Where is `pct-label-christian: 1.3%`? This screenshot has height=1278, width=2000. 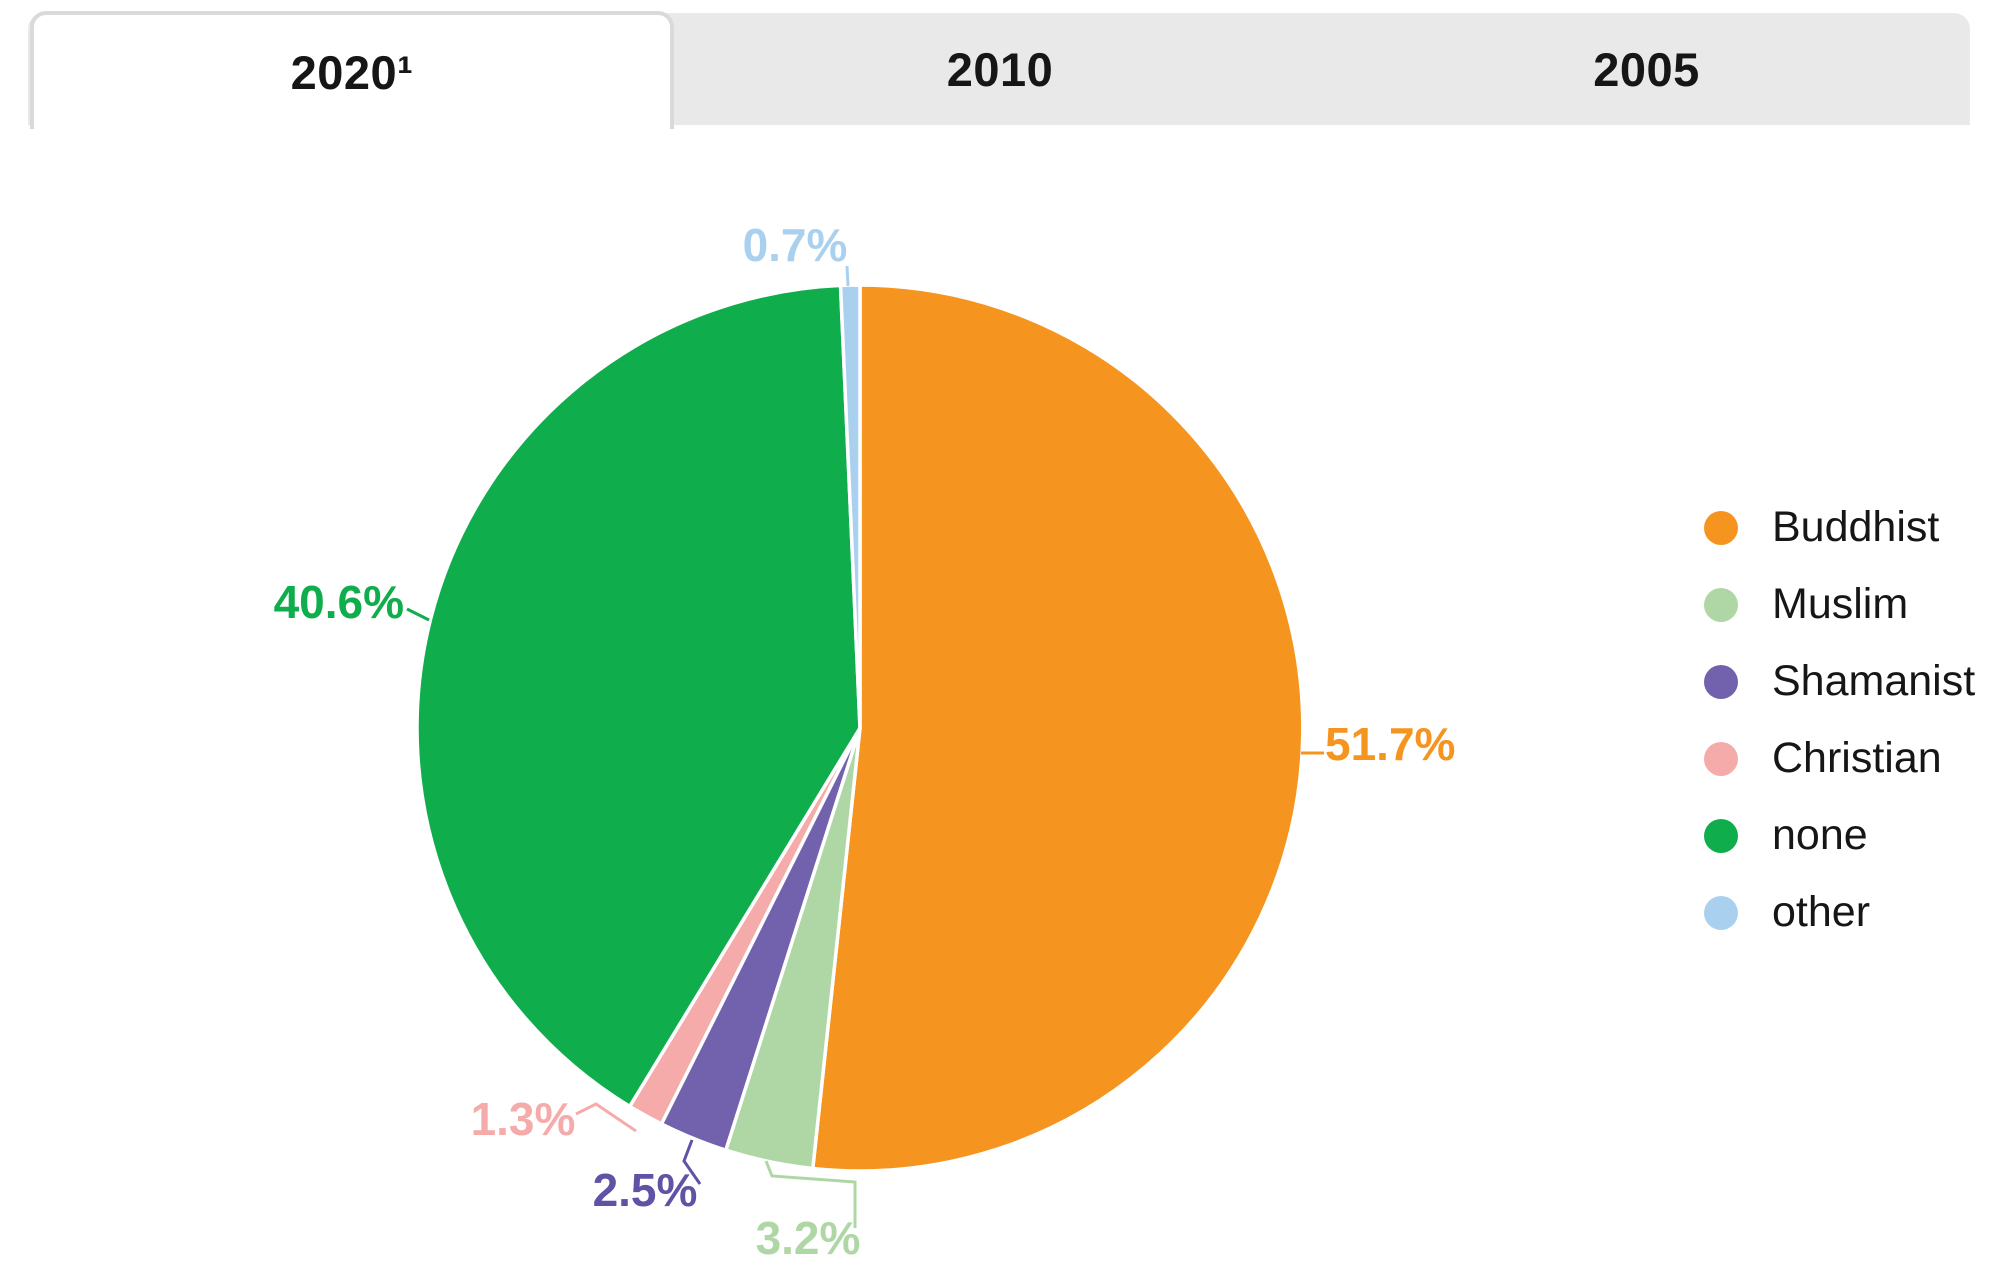
pct-label-christian: 1.3% is located at coordinates (523, 1119).